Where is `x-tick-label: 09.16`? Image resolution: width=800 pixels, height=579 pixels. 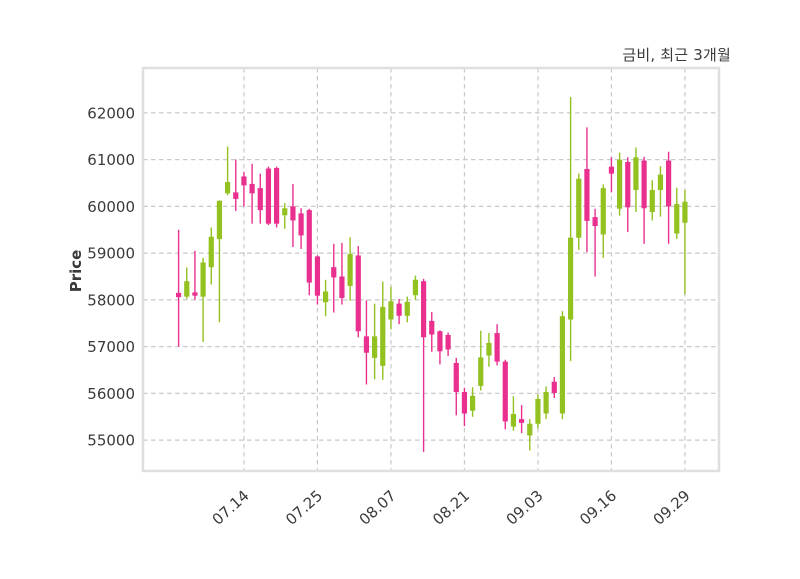
x-tick-label: 09.16 is located at coordinates (598, 508).